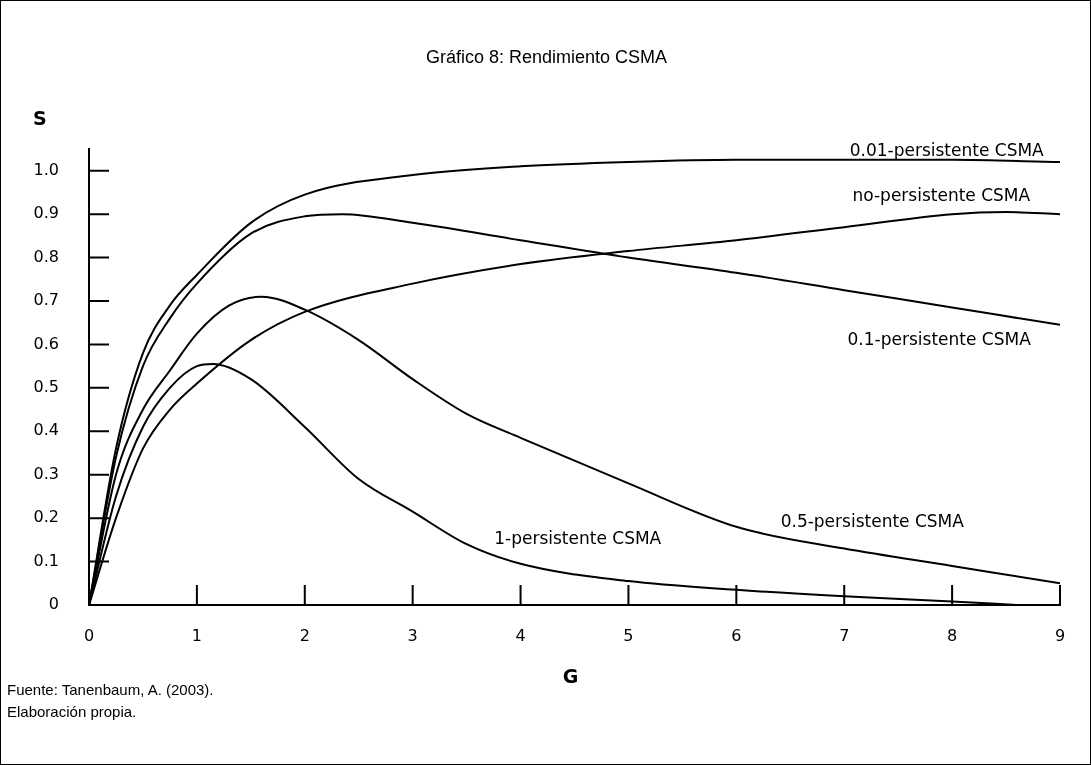  What do you see at coordinates (1060, 635) in the screenshot?
I see `x-tick-label: 9` at bounding box center [1060, 635].